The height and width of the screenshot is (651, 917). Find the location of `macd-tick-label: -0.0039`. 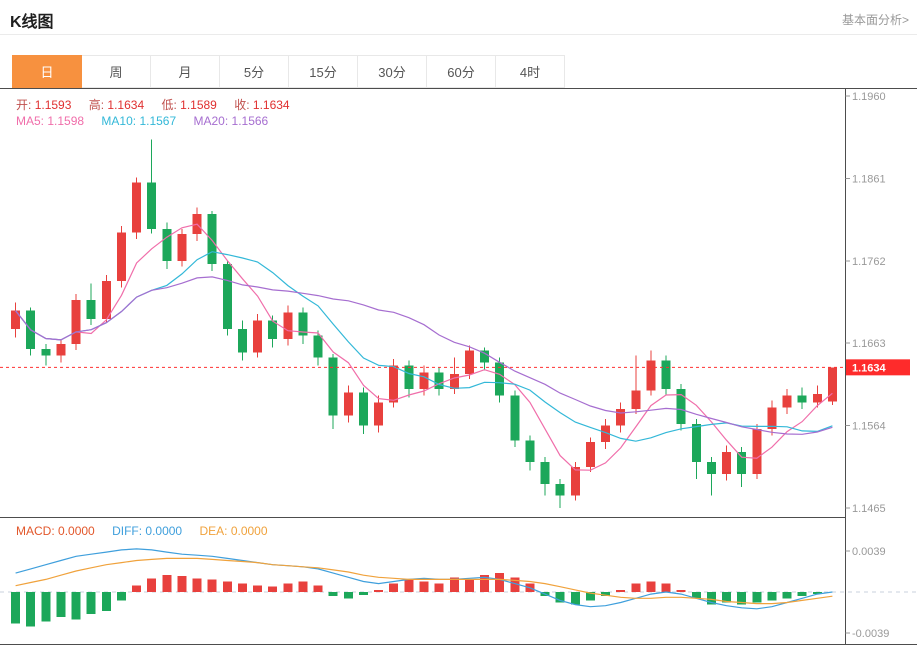

macd-tick-label: -0.0039 is located at coordinates (870, 634).